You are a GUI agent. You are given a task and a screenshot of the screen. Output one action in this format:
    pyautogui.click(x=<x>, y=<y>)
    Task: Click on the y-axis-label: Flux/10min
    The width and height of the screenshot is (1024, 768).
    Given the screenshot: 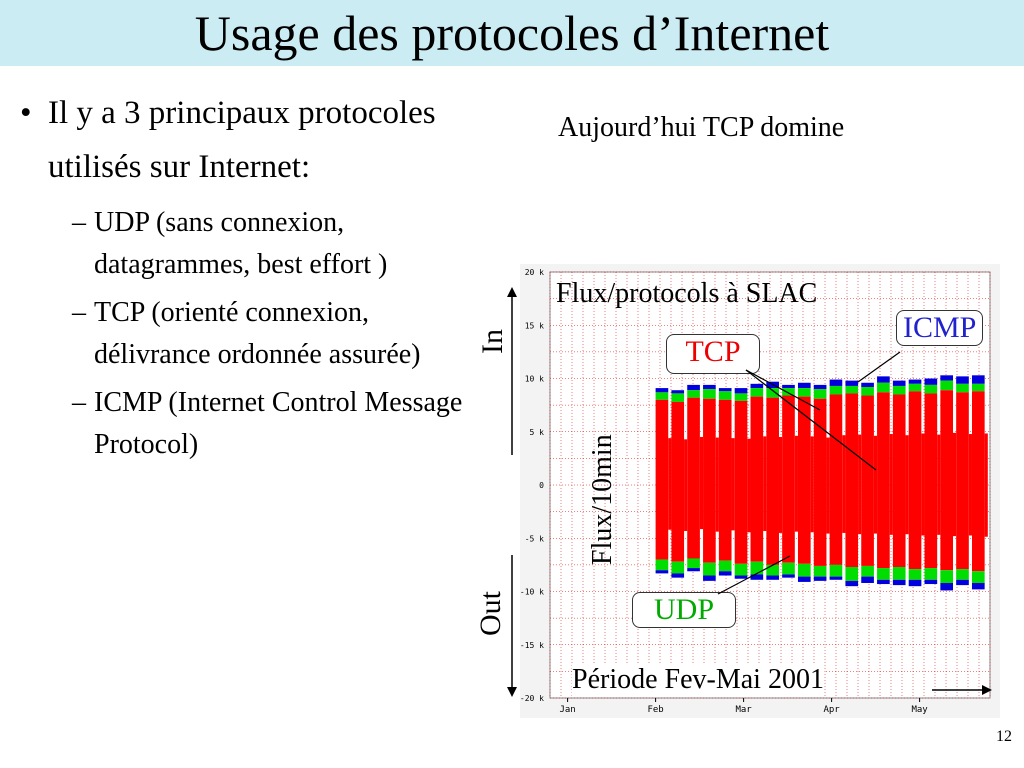 What is the action you would take?
    pyautogui.click(x=602, y=499)
    